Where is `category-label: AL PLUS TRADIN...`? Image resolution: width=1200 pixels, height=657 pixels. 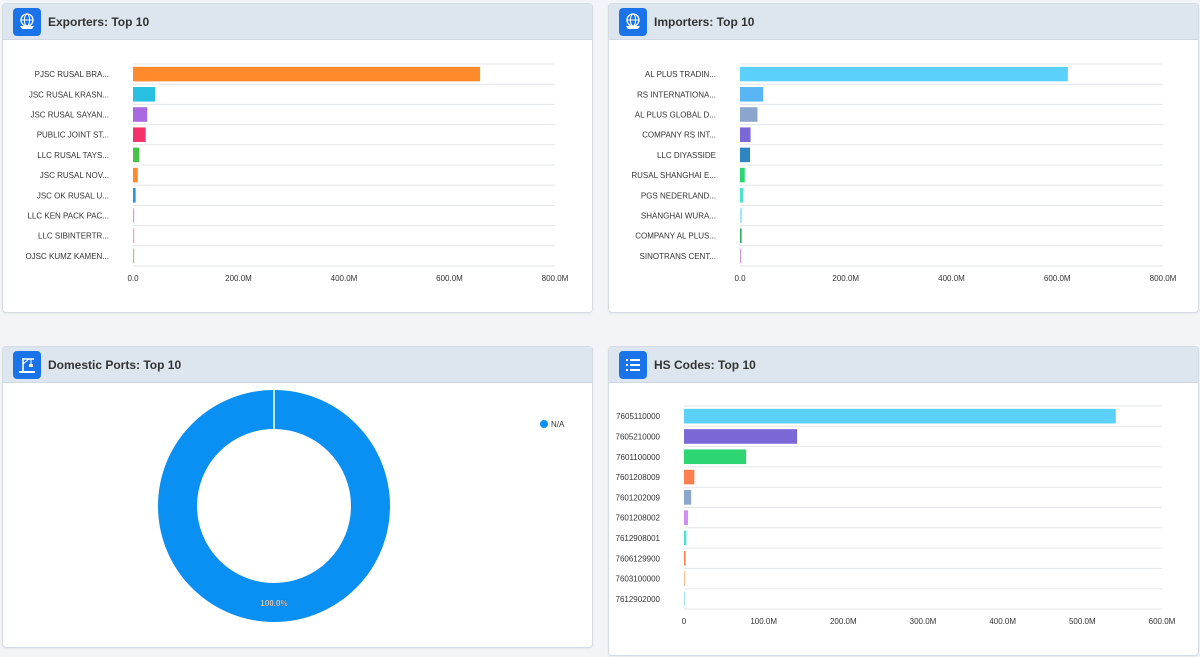 category-label: AL PLUS TRADIN... is located at coordinates (680, 74).